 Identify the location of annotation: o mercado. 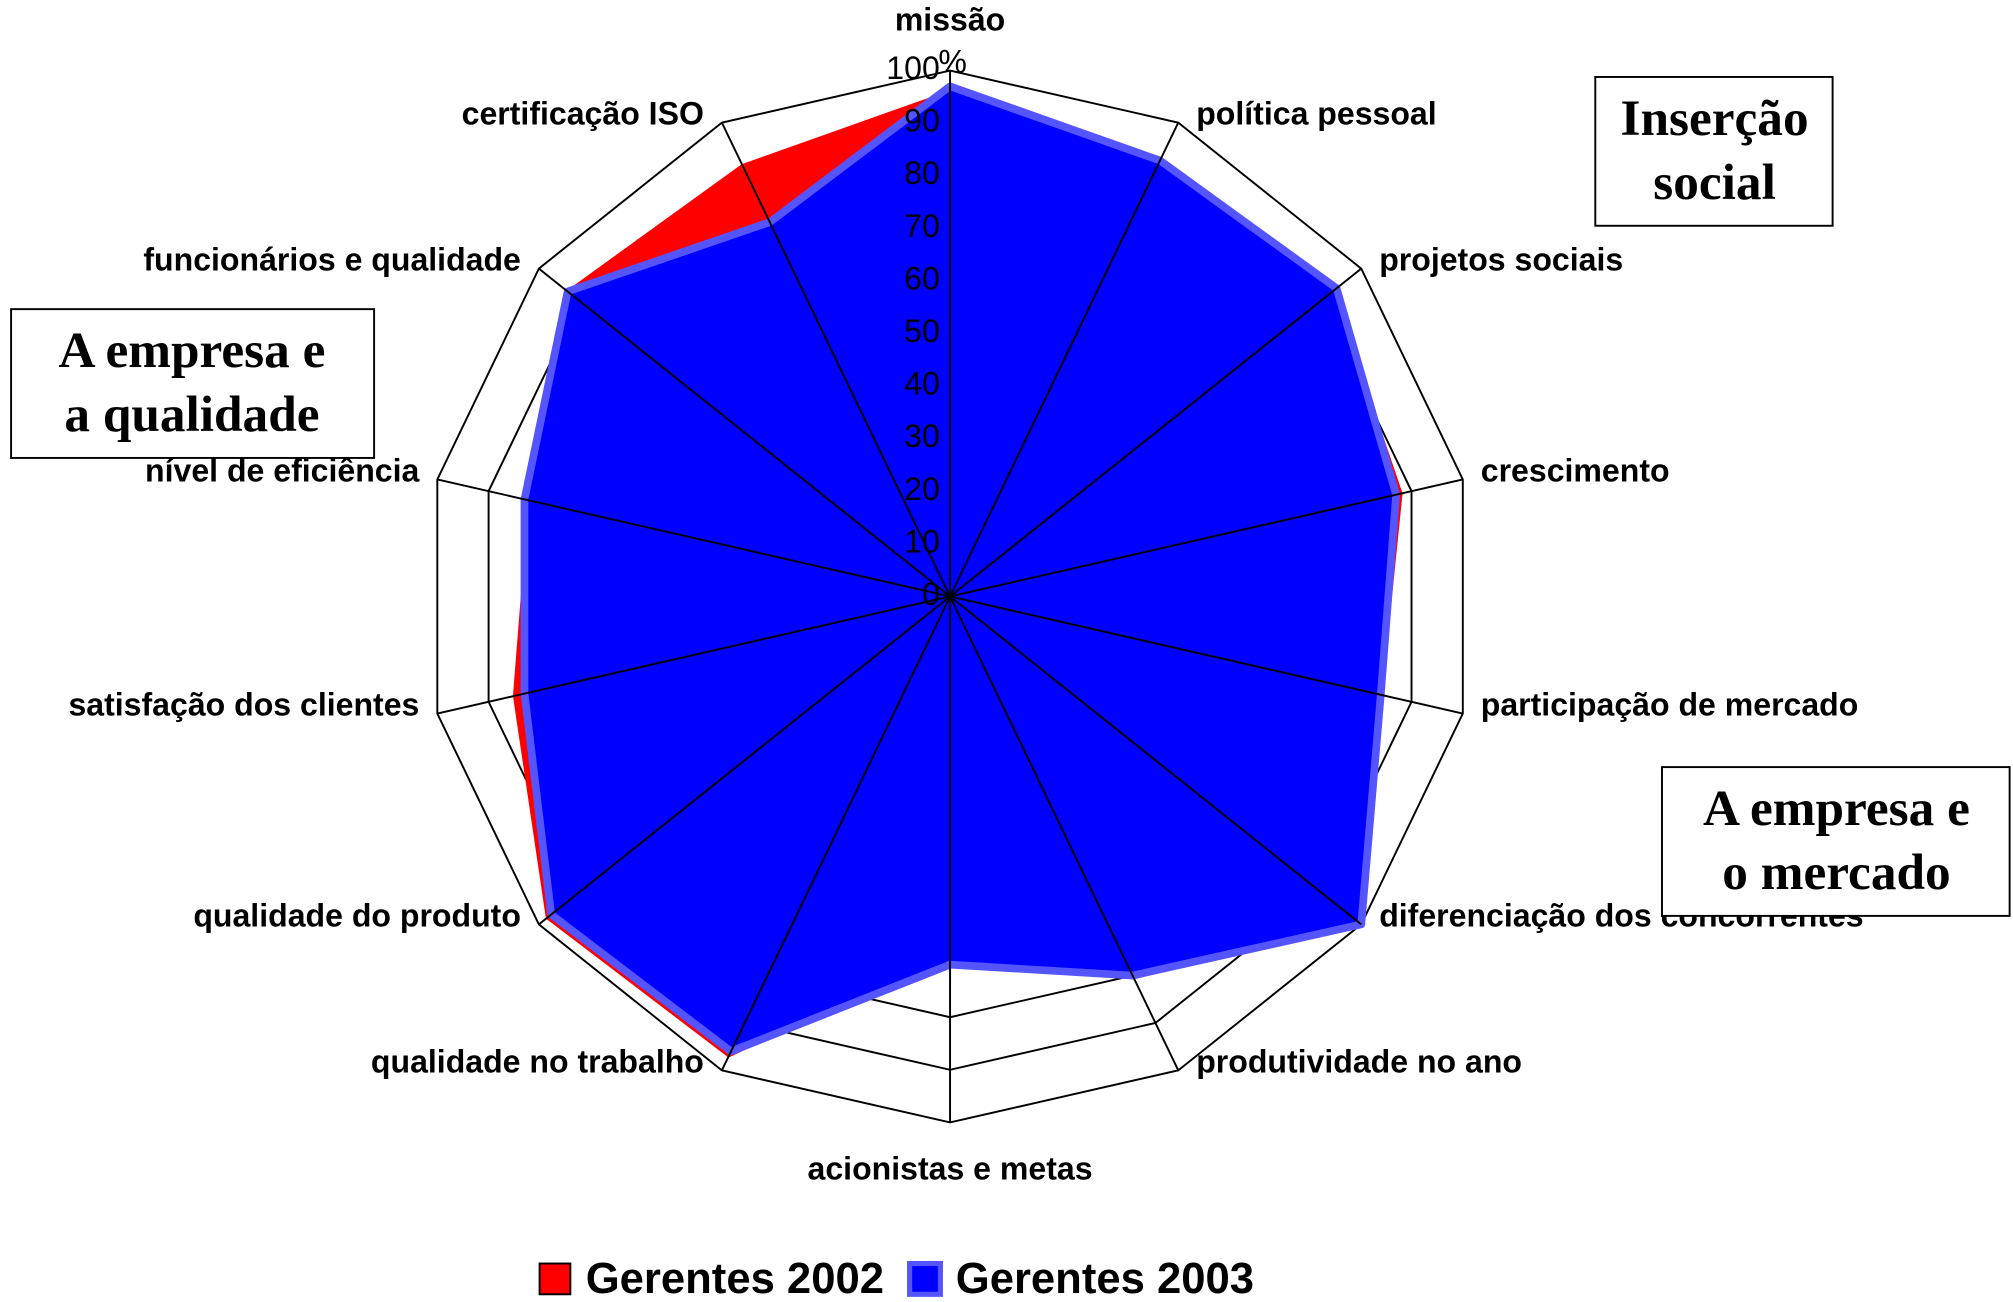
(1836, 872).